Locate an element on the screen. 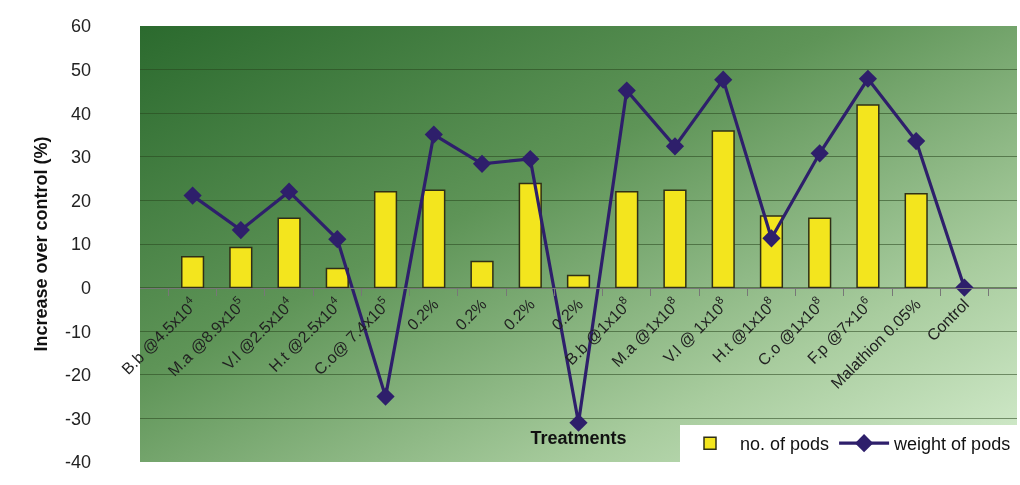 This screenshot has width=1020, height=485. legend-label: weight of pods is located at coordinates (952, 444).